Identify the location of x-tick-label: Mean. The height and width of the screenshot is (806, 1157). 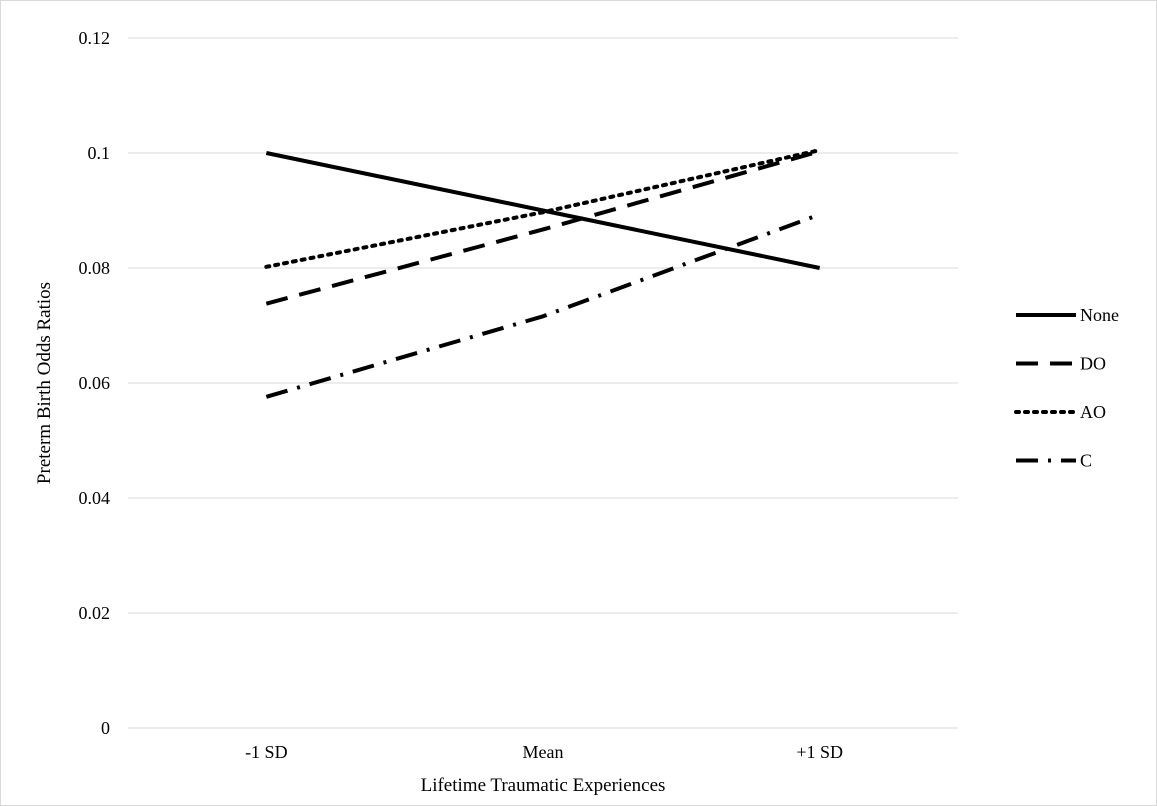
(543, 752).